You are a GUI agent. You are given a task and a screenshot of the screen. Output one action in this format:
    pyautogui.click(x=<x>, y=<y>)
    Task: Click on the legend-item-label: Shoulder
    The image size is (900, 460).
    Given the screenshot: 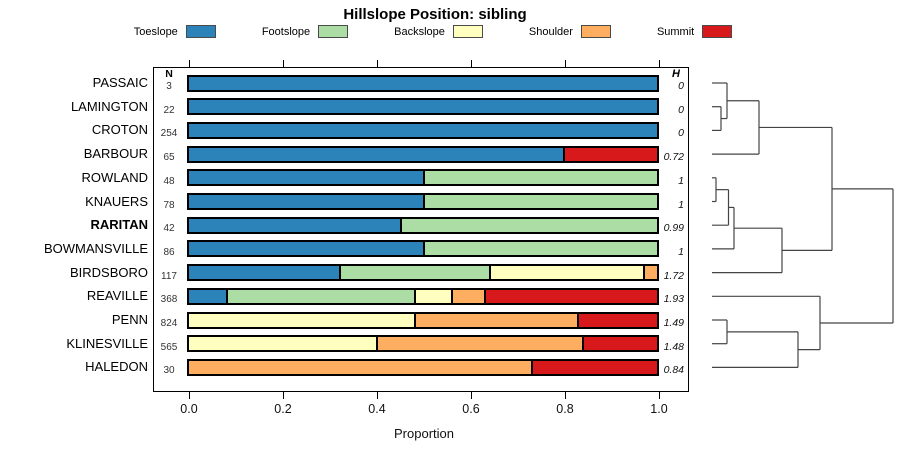 What is the action you would take?
    pyautogui.click(x=550, y=31)
    